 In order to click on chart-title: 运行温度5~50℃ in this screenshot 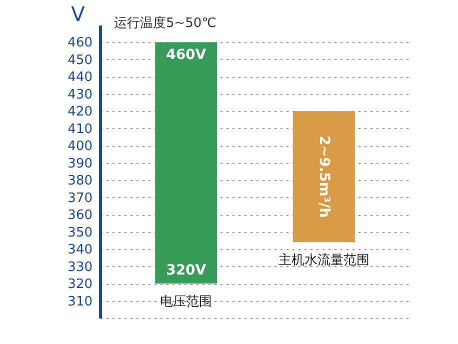, I will do `click(165, 23)`.